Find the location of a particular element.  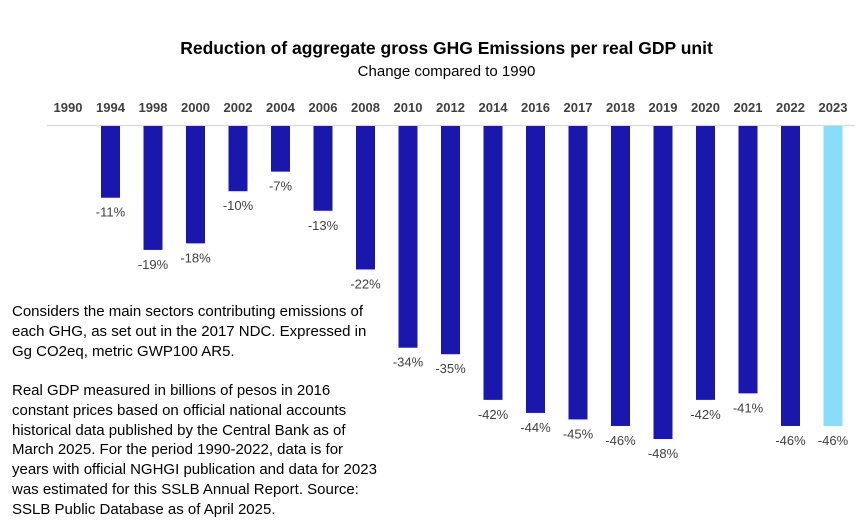

x-tick-label: 2018 is located at coordinates (620, 107).